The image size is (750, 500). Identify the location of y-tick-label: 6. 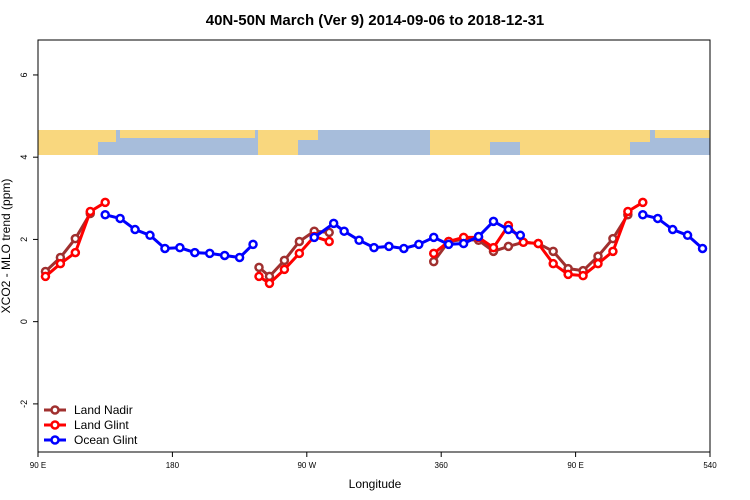
(24, 74).